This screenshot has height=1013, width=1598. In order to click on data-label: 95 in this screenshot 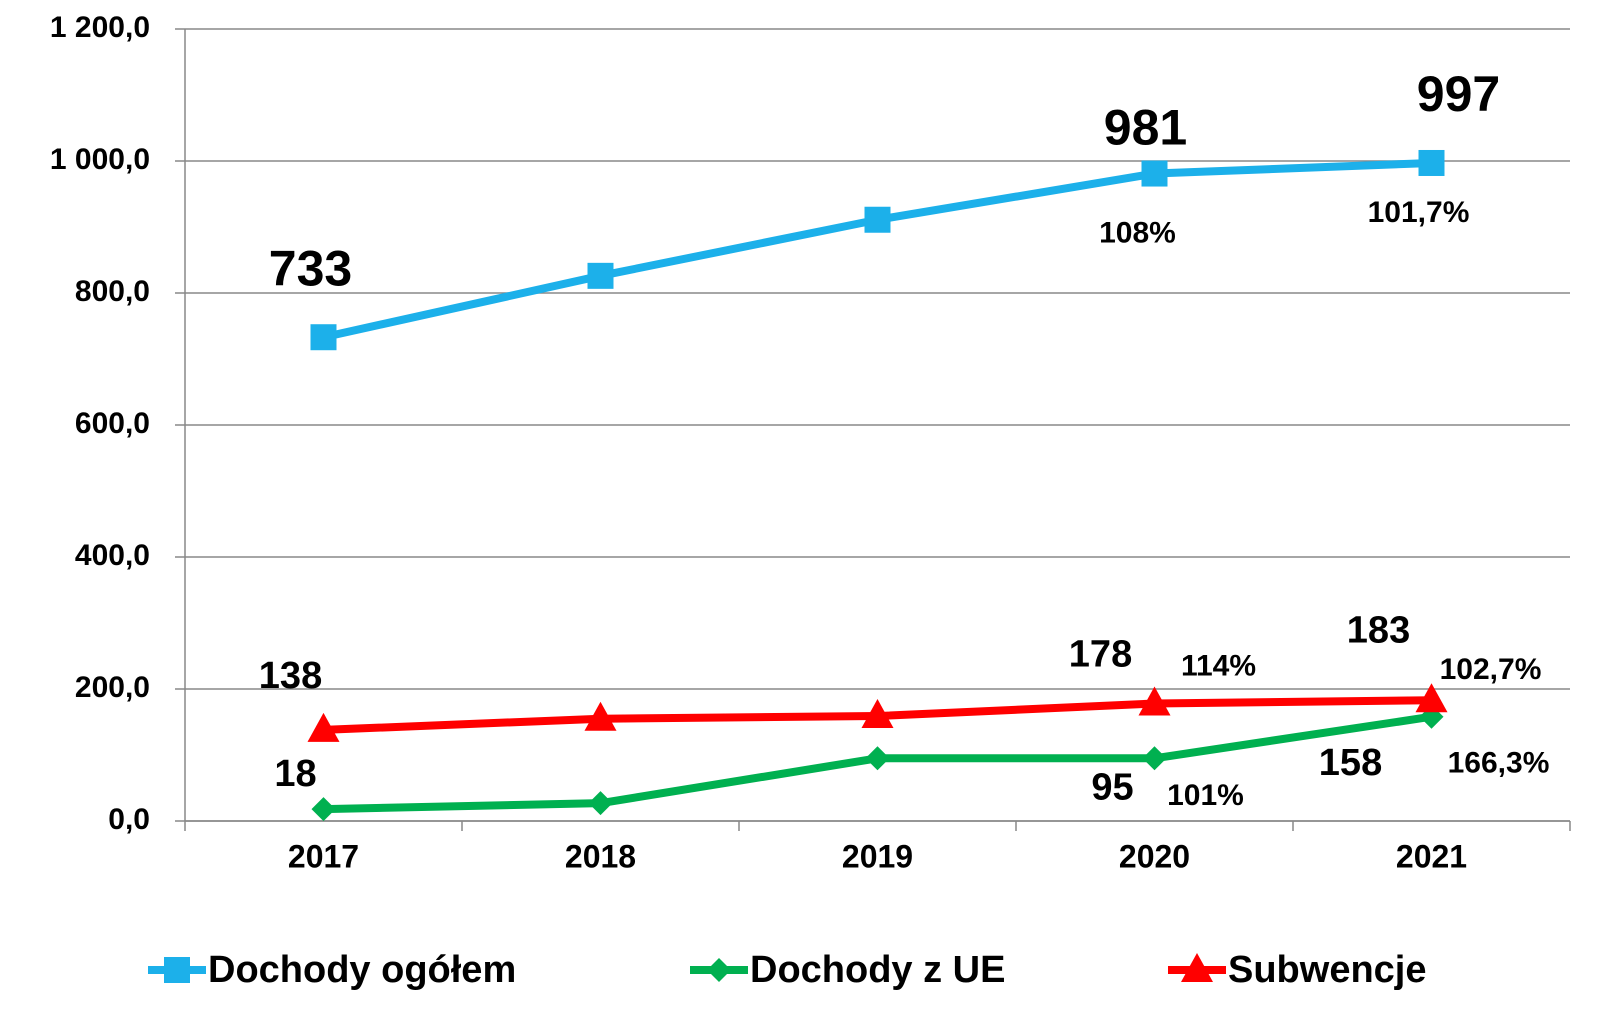, I will do `click(1112, 787)`.